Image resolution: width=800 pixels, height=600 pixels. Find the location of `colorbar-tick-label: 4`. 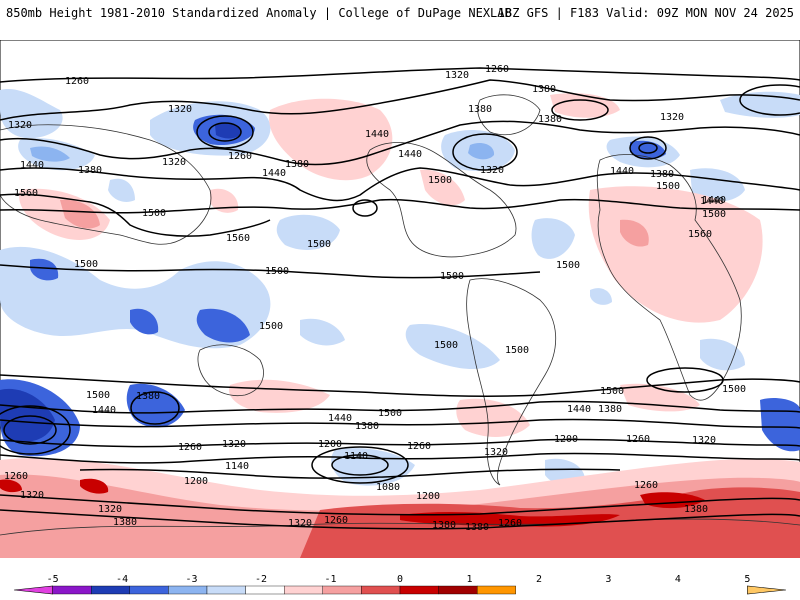

colorbar-tick-label: 4 is located at coordinates (678, 579).